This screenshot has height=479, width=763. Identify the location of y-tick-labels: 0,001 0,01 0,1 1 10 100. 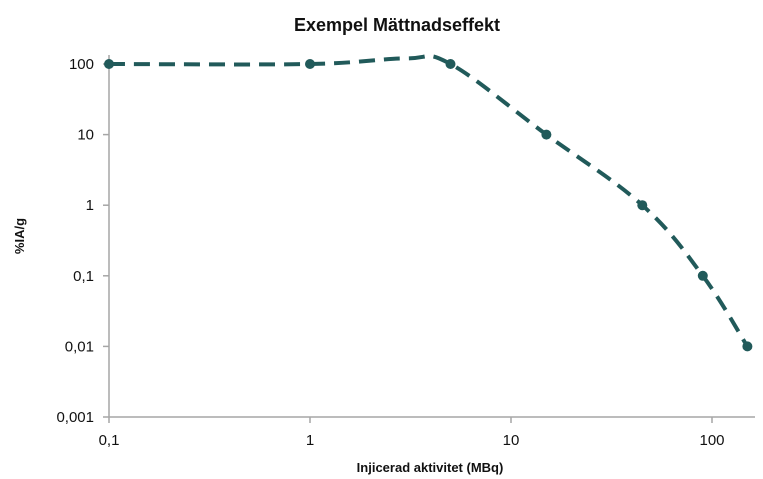
(82, 241).